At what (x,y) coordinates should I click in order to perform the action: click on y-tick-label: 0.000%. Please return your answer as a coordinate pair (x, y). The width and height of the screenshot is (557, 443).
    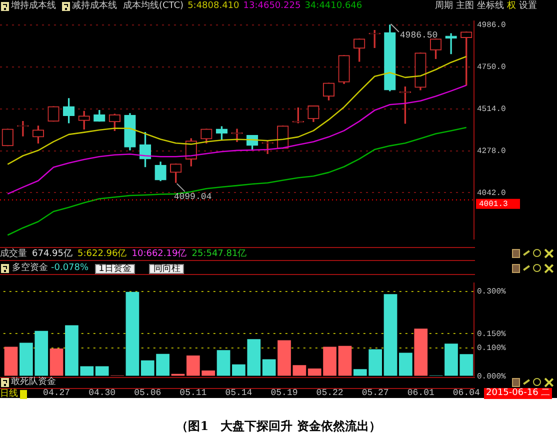
    Looking at the image, I should click on (491, 377).